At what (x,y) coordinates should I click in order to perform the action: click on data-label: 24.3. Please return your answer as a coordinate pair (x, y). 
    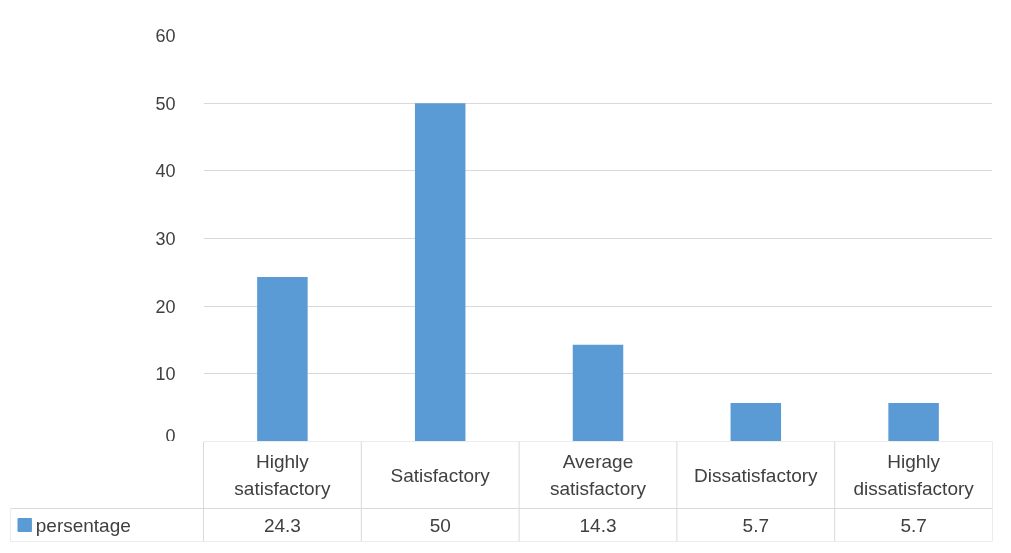
    Looking at the image, I should click on (282, 525).